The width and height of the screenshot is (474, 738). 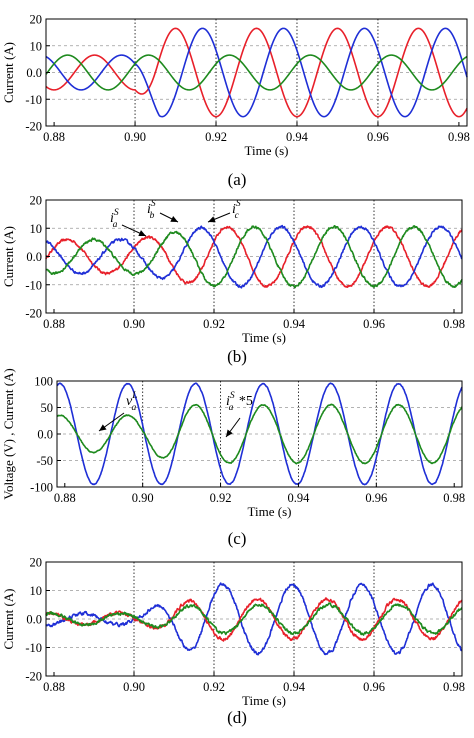 I want to click on y-tick-label: 50, so click(x=47, y=408).